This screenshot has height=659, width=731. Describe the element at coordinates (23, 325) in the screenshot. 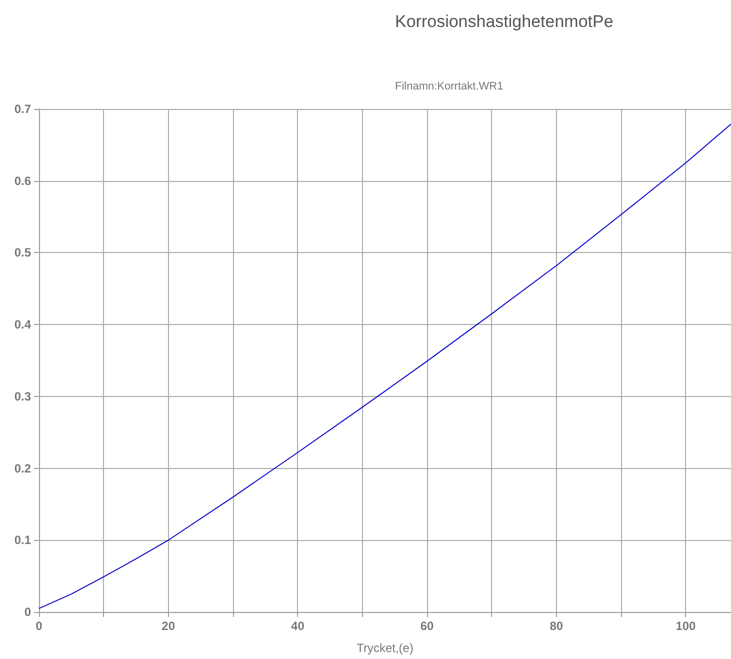

I see `y-tick-label: 0.4` at that location.